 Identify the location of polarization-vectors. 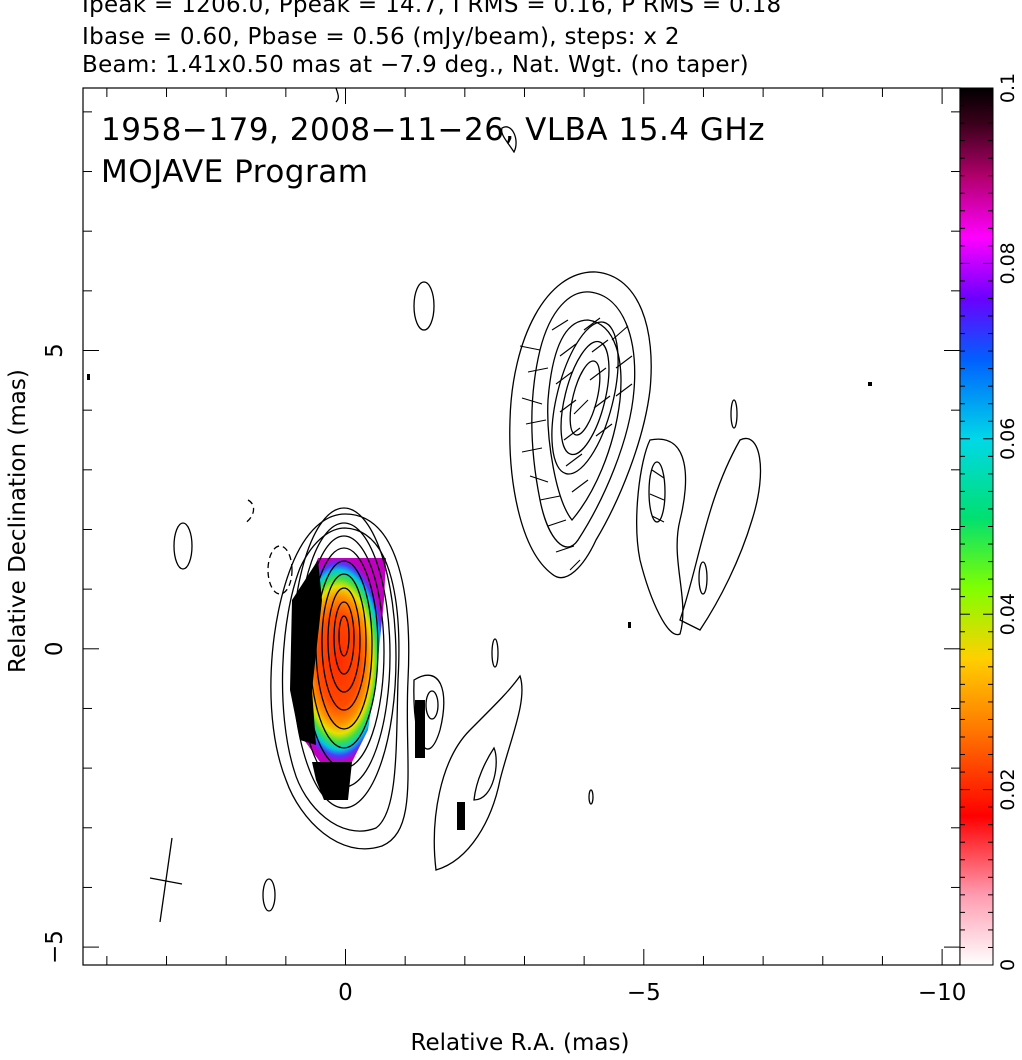
(592, 444).